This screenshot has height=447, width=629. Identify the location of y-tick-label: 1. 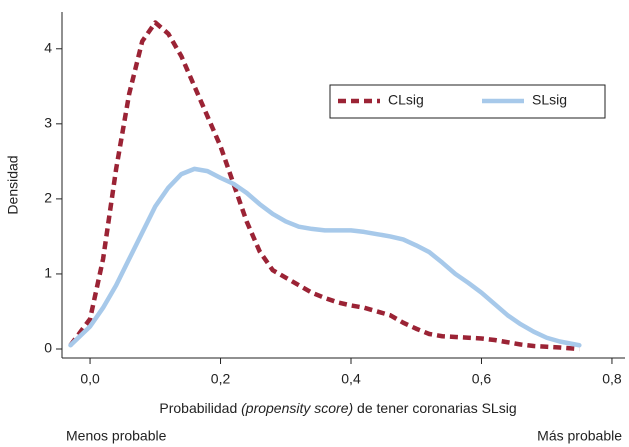
(48, 273).